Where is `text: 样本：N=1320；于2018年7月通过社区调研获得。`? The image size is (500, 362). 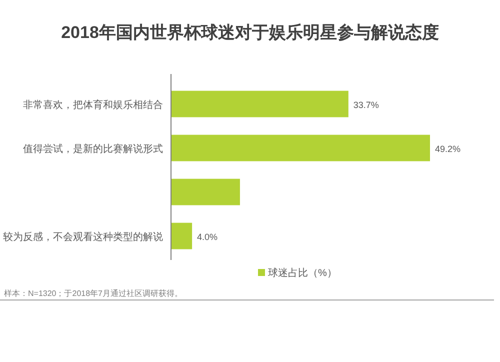
text: 样本：N=1320；于2018年7月通过社区调研获得。 is located at coordinates (93, 293).